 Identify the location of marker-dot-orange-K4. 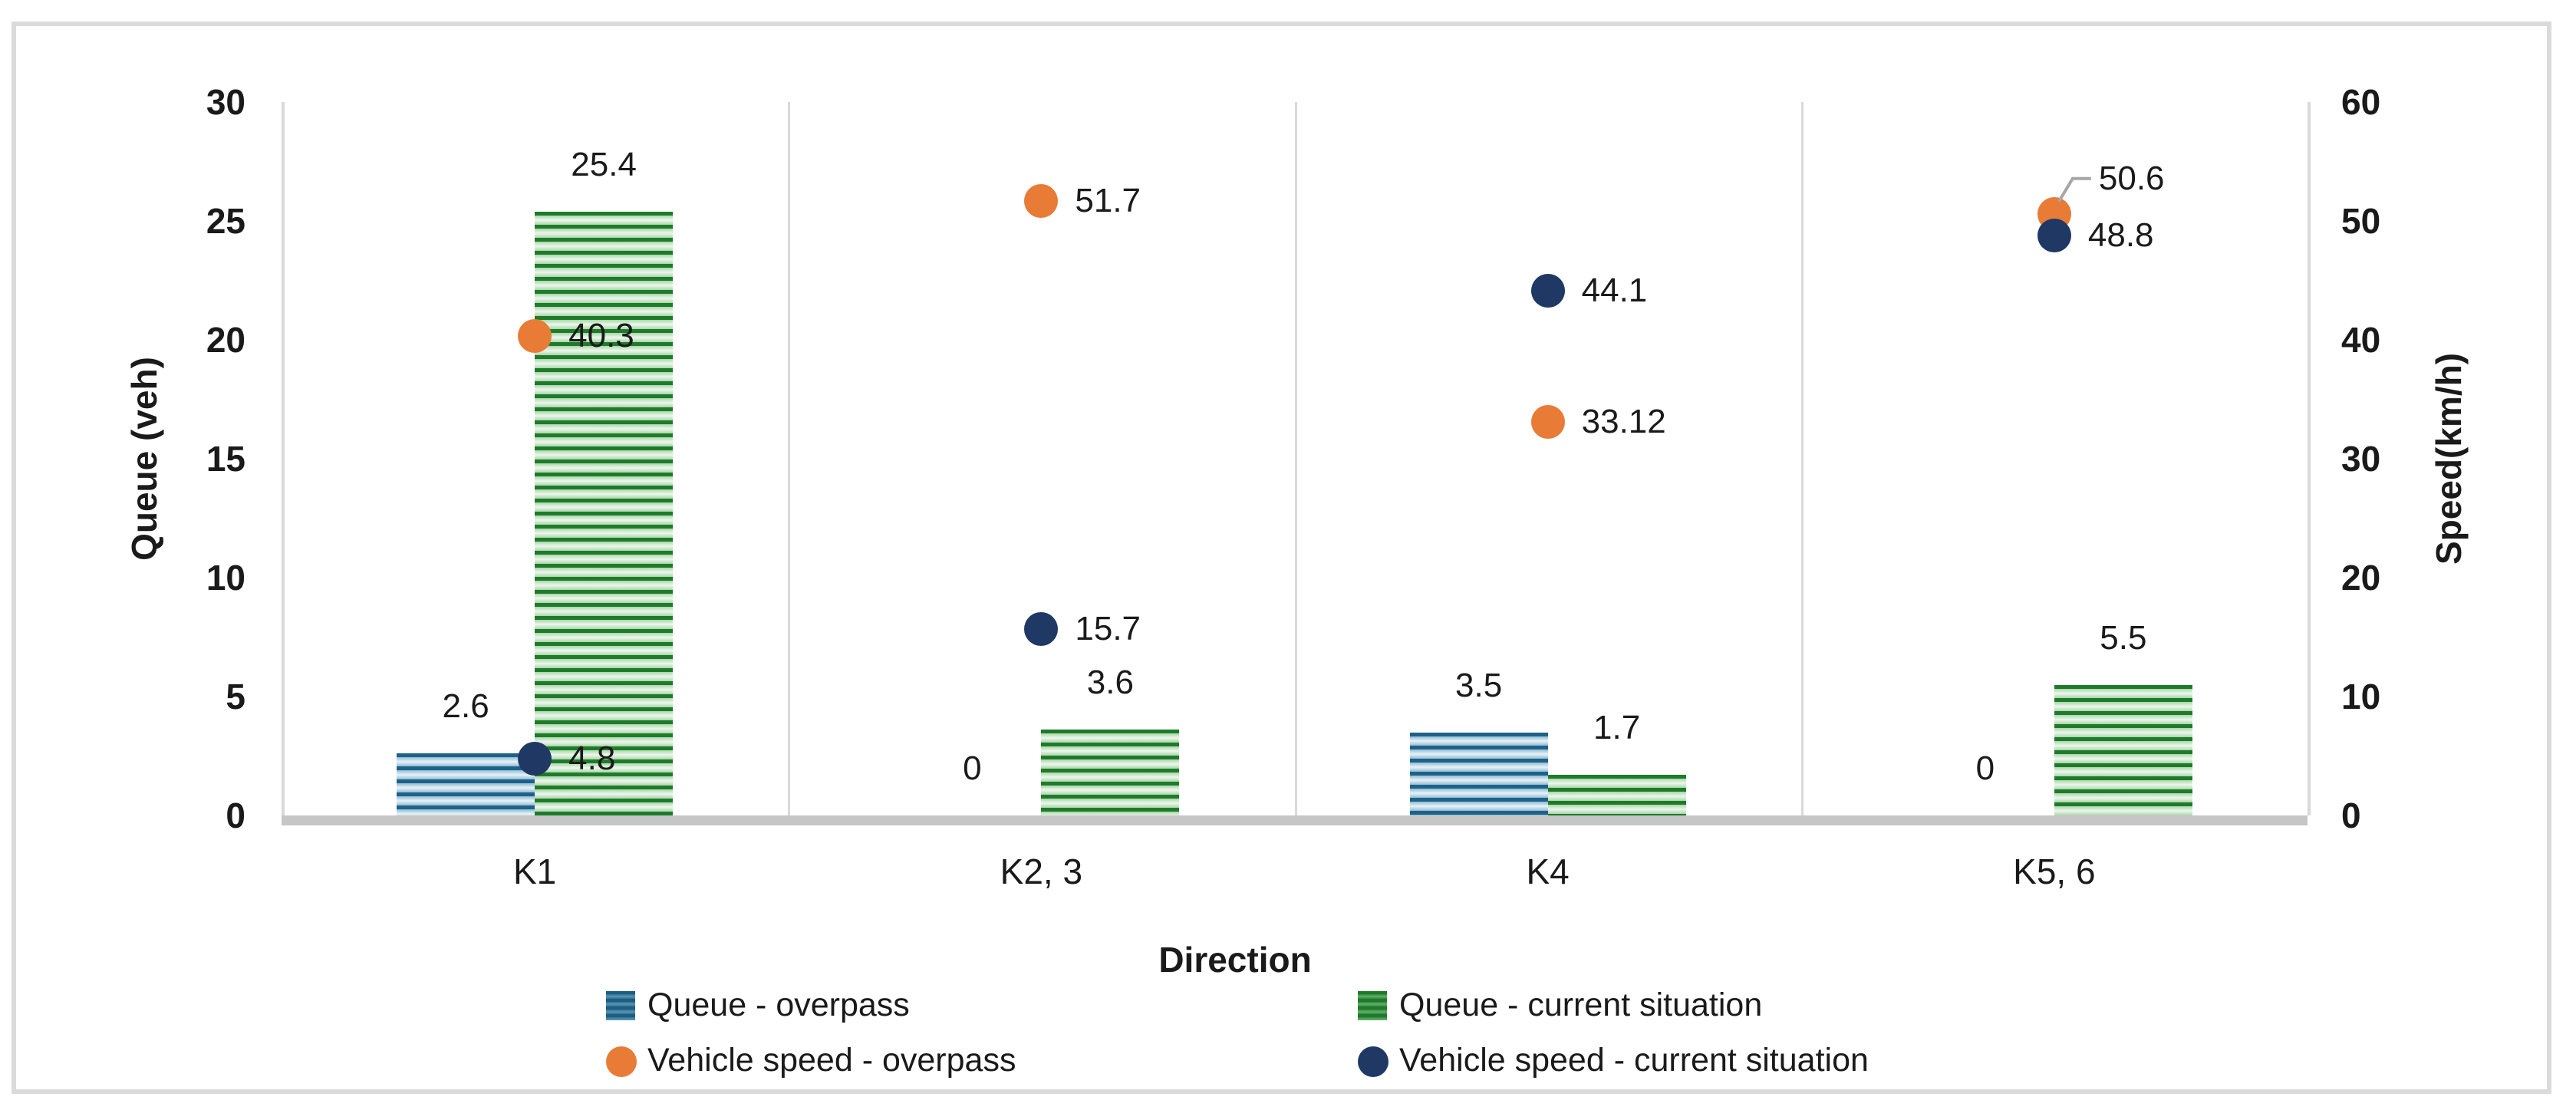
(1547, 421).